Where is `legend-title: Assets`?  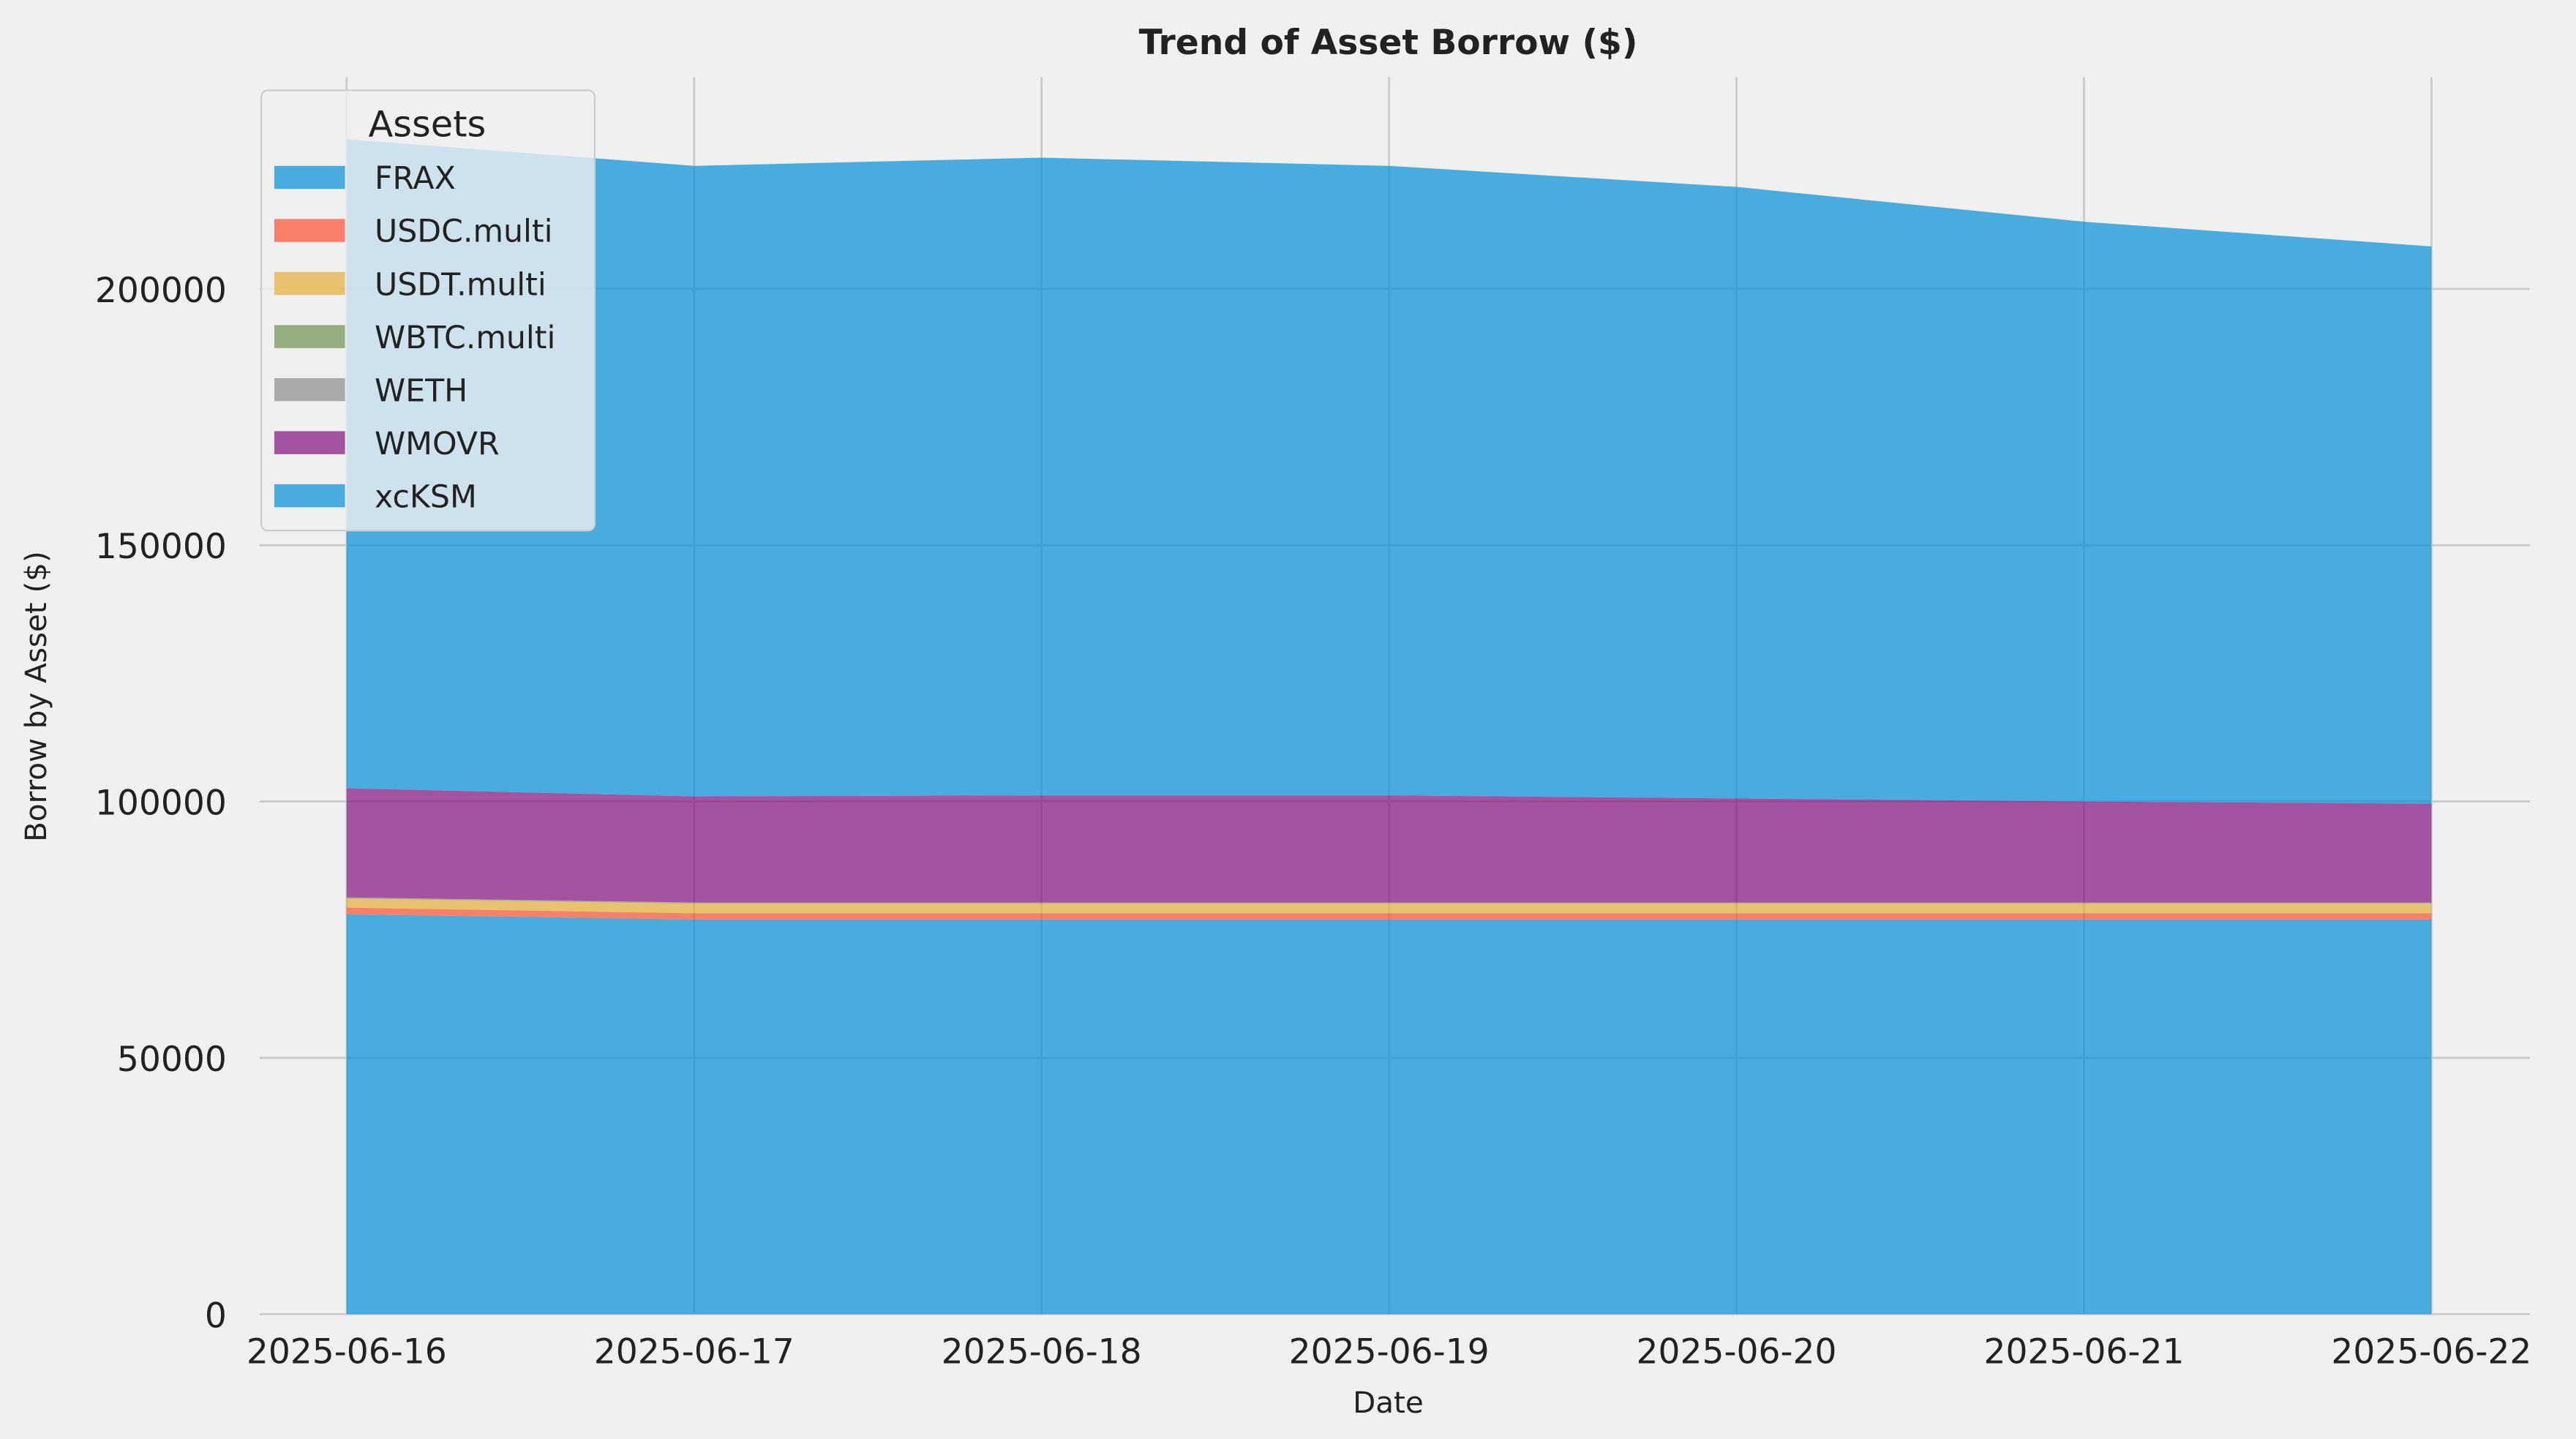 legend-title: Assets is located at coordinates (427, 123).